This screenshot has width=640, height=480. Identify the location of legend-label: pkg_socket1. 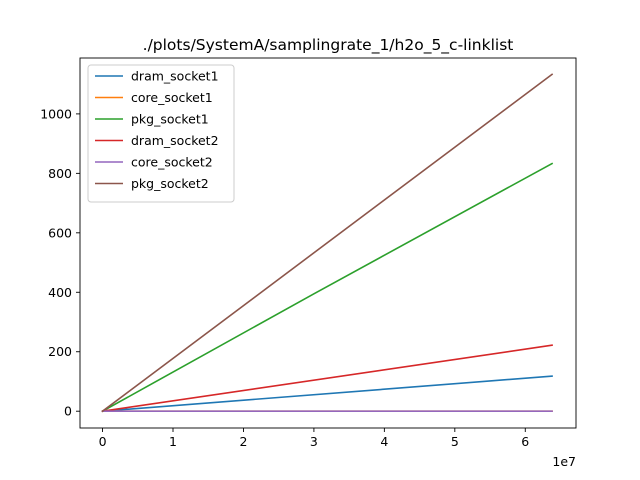
(170, 119).